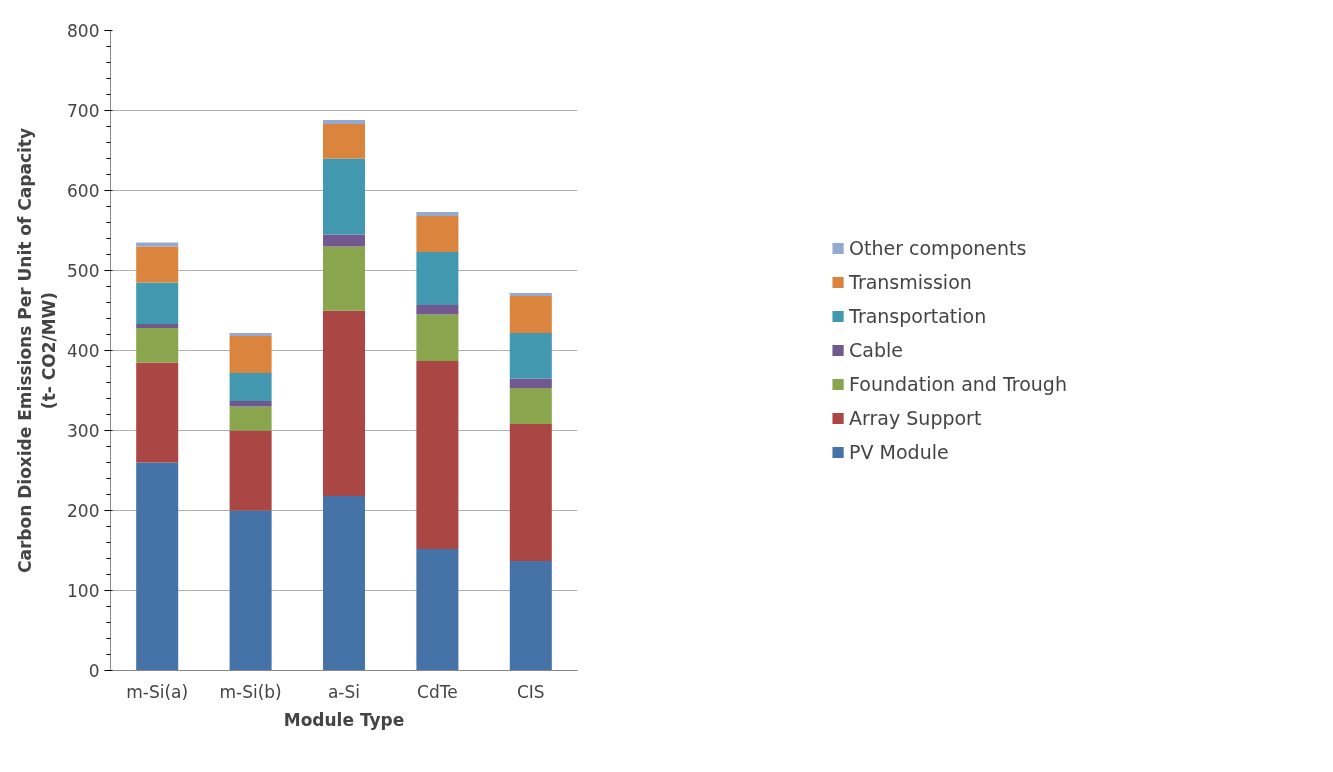 The image size is (1333, 772). What do you see at coordinates (938, 248) in the screenshot?
I see `legend-label: Other components` at bounding box center [938, 248].